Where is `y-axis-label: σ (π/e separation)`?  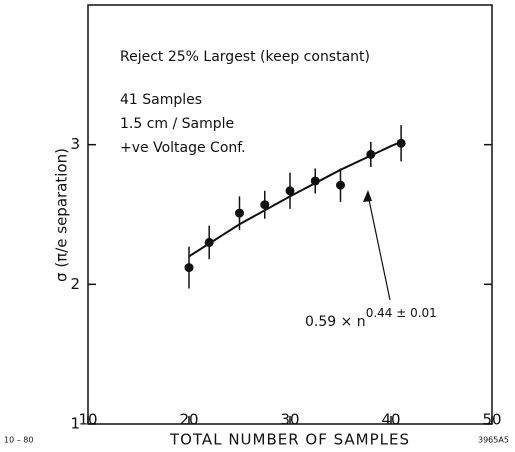 y-axis-label: σ (π/e separation) is located at coordinates (62, 215).